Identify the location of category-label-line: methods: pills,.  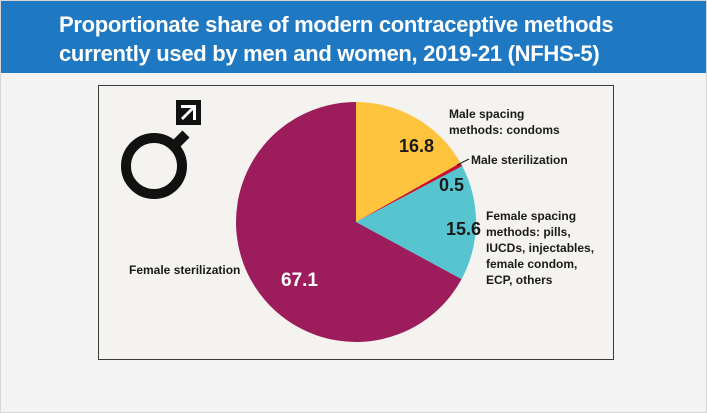
(528, 232).